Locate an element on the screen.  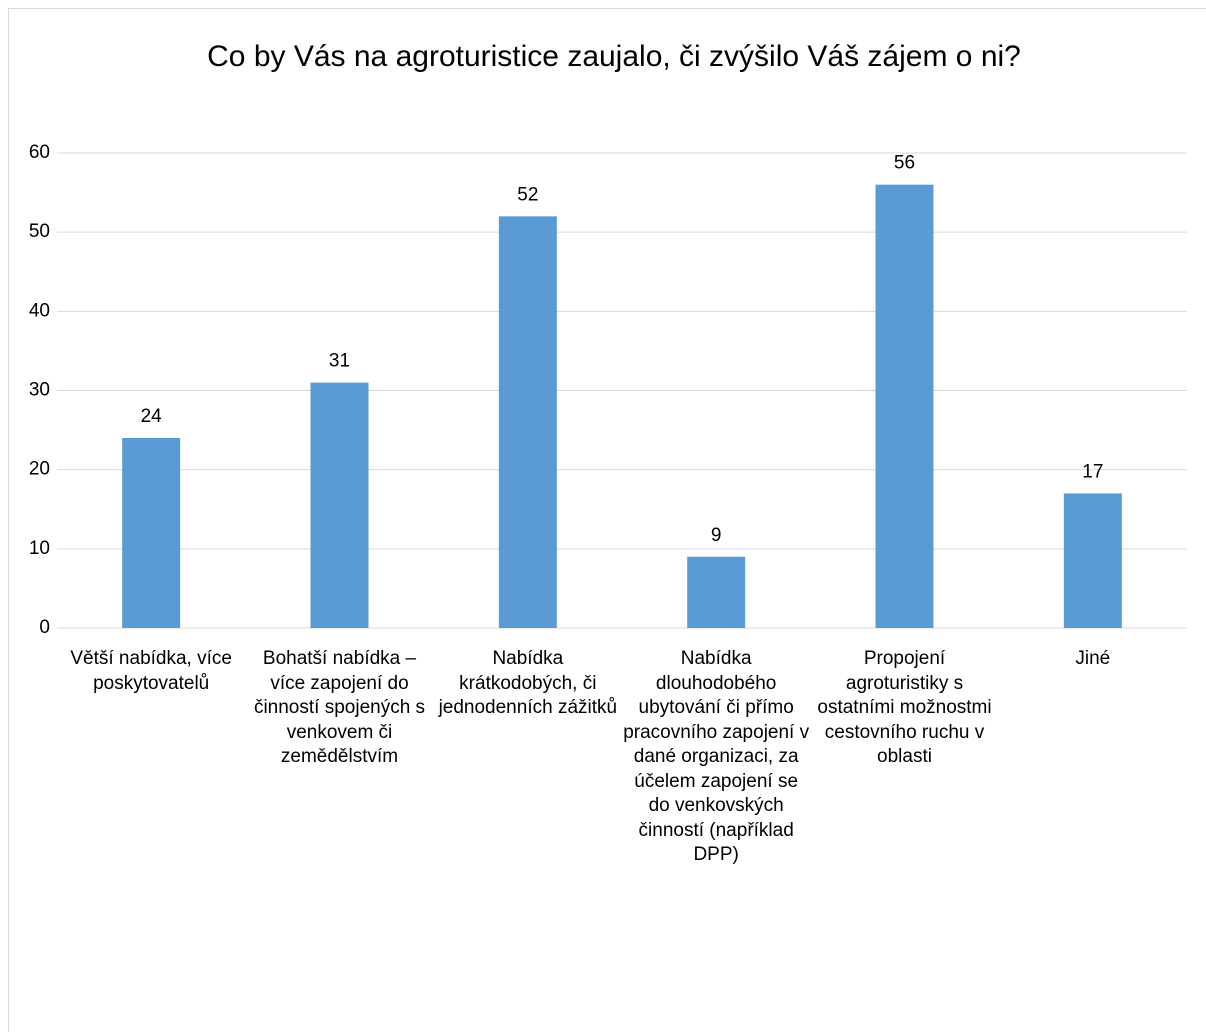
y-tick-label: 0 is located at coordinates (44, 627).